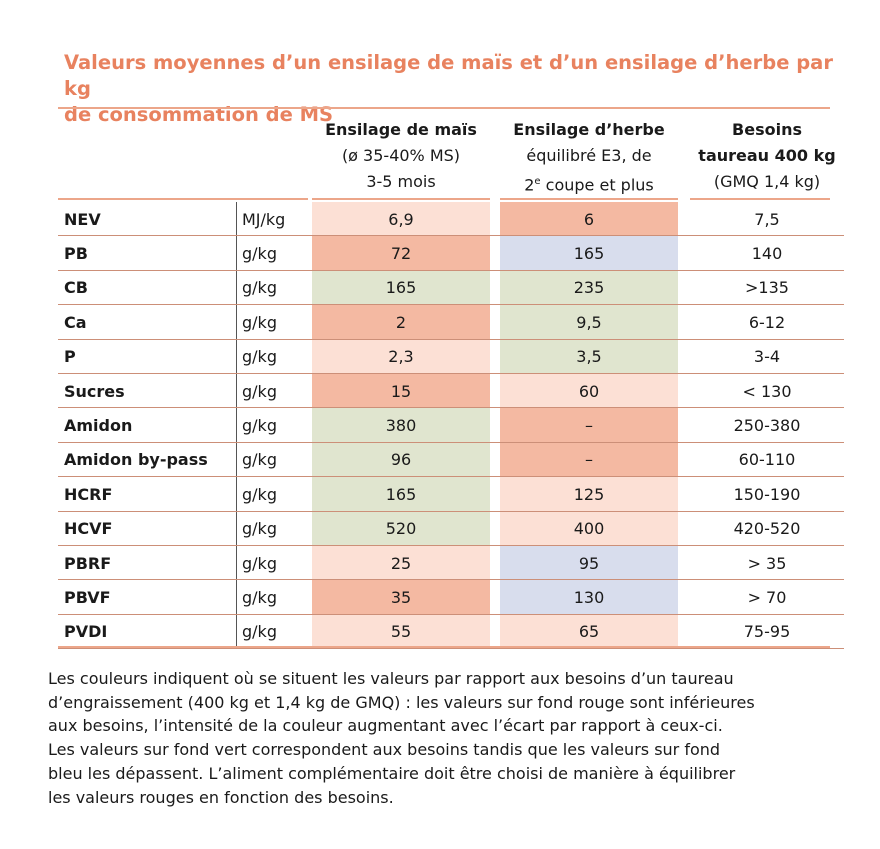 The image size is (880, 849). I want to click on table-row: CB g/kg 165 235 >135, so click(451, 288).